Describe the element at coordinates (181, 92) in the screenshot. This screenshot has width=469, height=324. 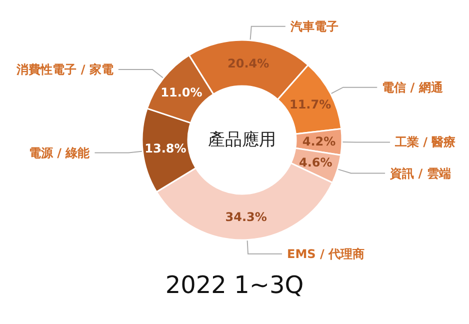
I see `data-label: 11.0%` at that location.